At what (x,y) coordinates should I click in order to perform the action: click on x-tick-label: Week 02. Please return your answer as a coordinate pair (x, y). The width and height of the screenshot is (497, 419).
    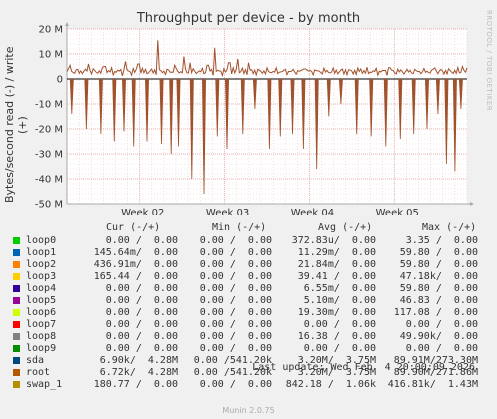
    Looking at the image, I should click on (142, 211).